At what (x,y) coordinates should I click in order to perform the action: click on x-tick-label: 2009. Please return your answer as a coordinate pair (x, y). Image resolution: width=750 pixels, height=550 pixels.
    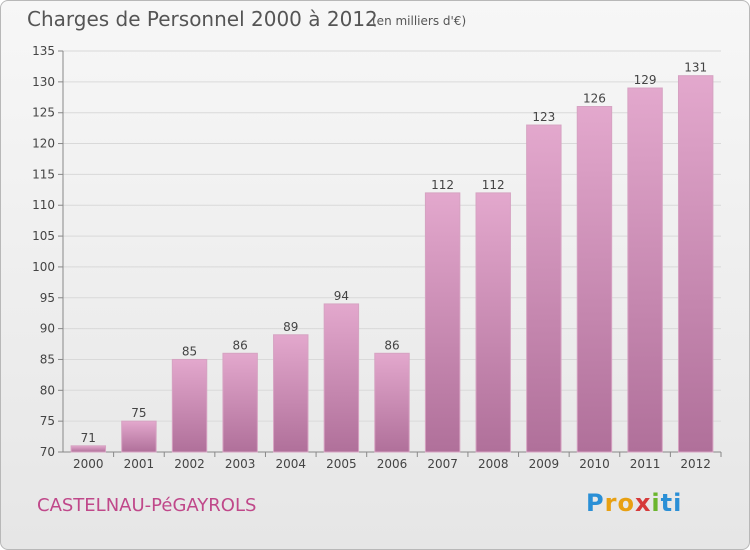
    Looking at the image, I should click on (544, 464).